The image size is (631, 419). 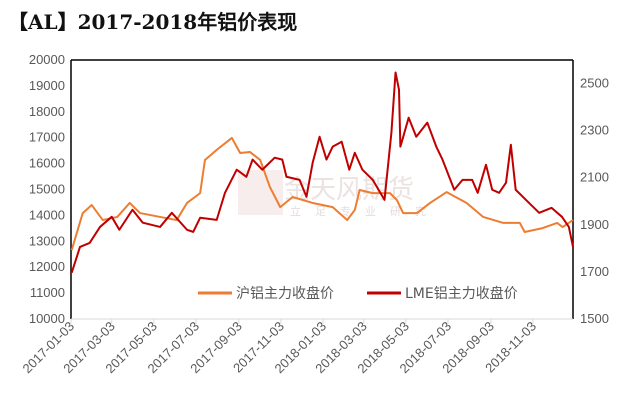 I want to click on legend-label-2: LME铝主力收盘价, so click(x=461, y=293).